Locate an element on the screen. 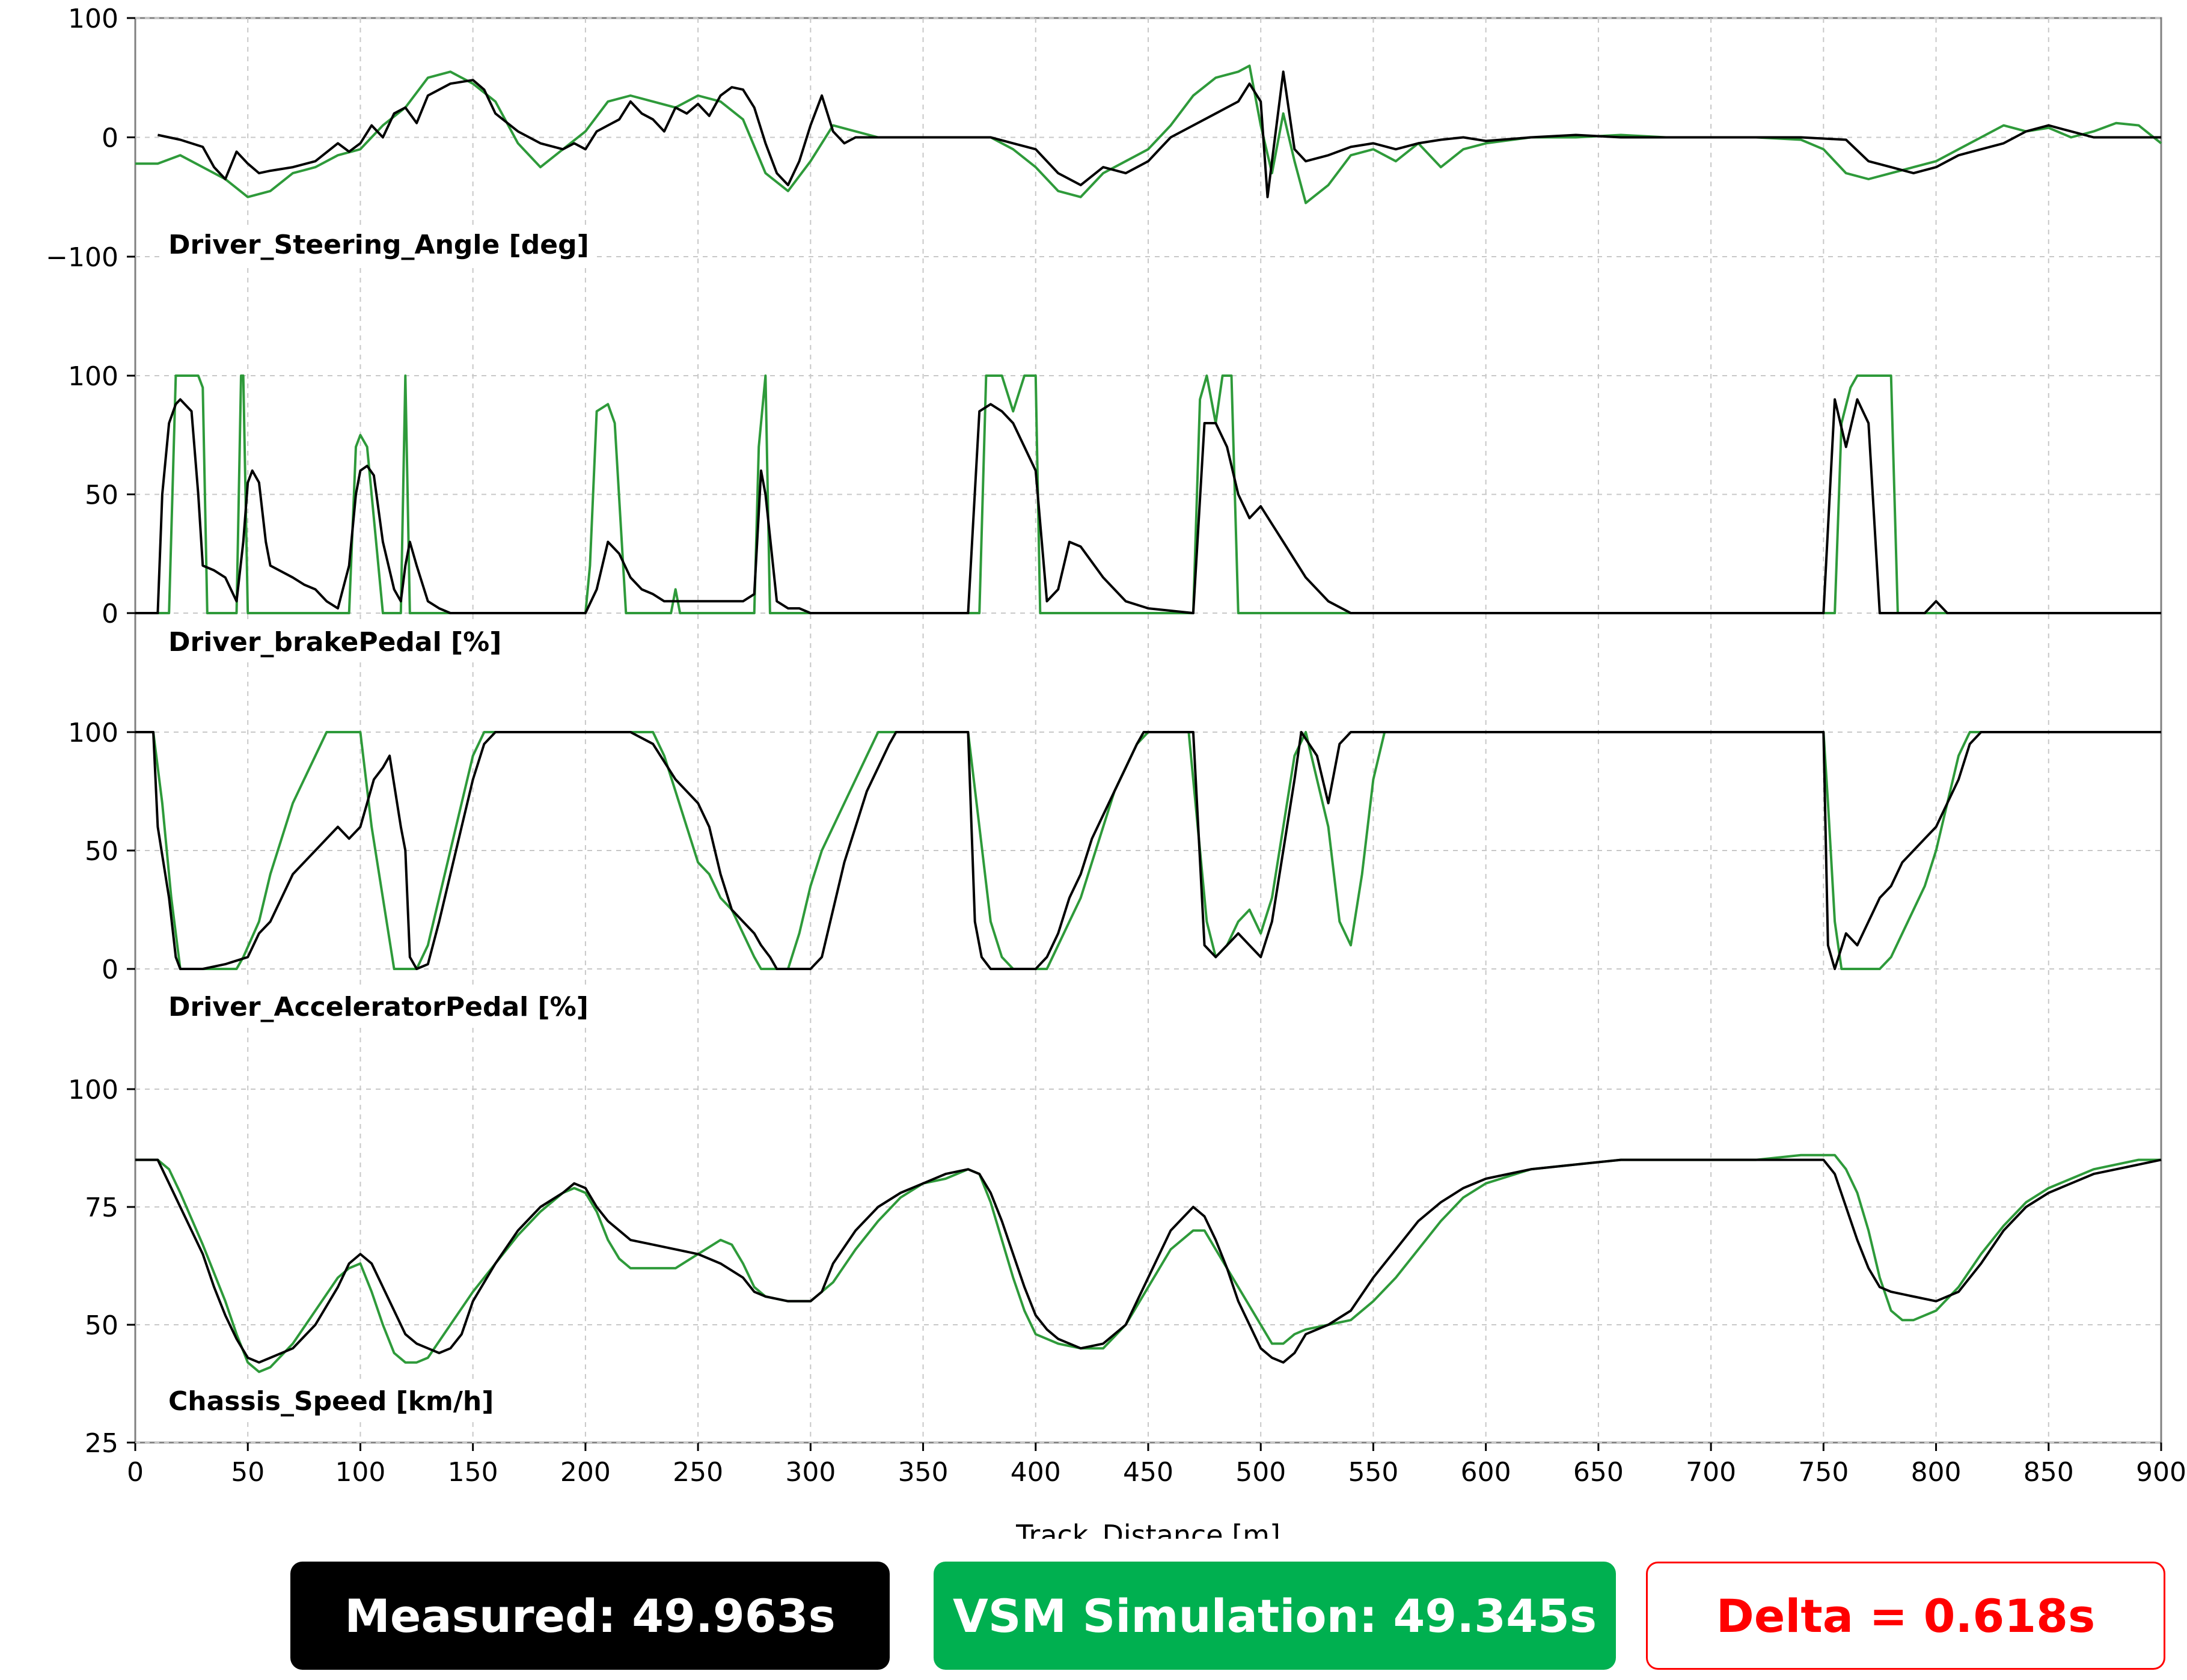 The width and height of the screenshot is (2187, 1680). x-tick-label: 350 is located at coordinates (923, 1472).